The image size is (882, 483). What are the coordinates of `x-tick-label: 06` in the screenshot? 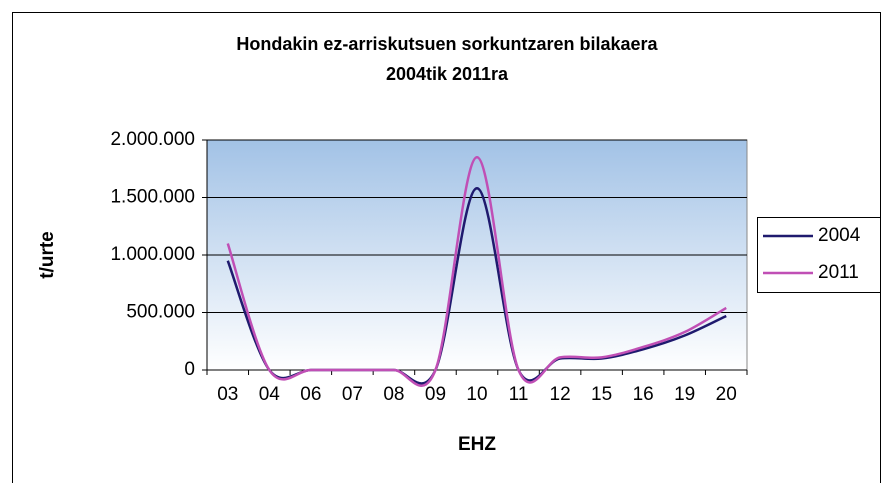 It's located at (310, 394).